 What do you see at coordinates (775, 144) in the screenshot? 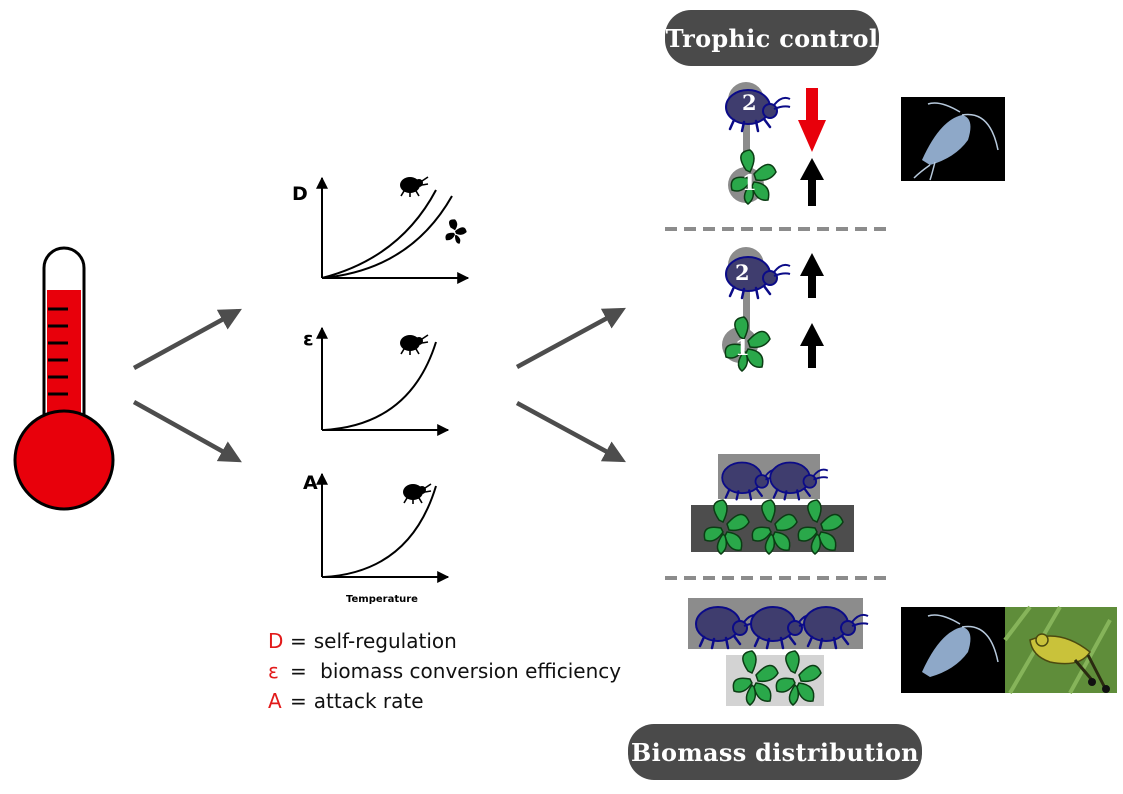
I see `food-chain-top: 2 1` at bounding box center [775, 144].